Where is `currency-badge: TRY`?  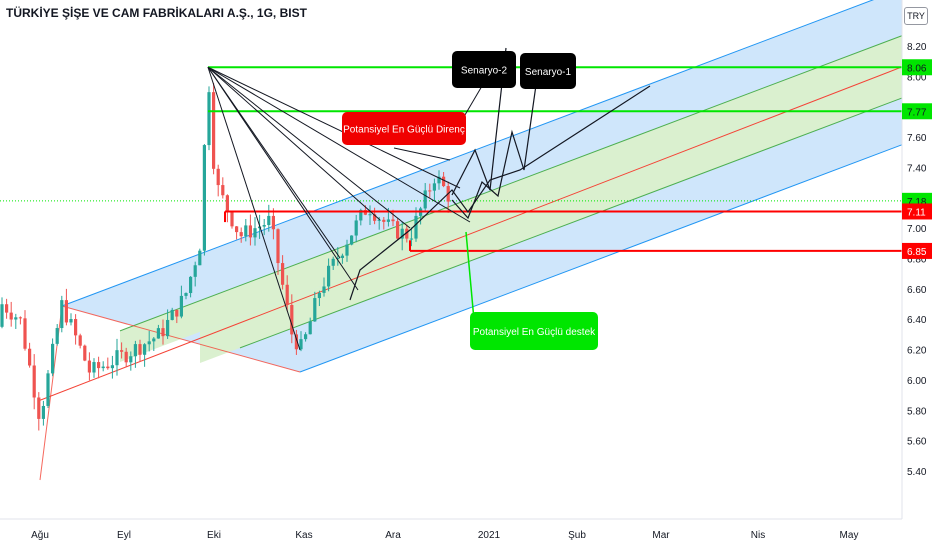
currency-badge: TRY is located at coordinates (916, 16).